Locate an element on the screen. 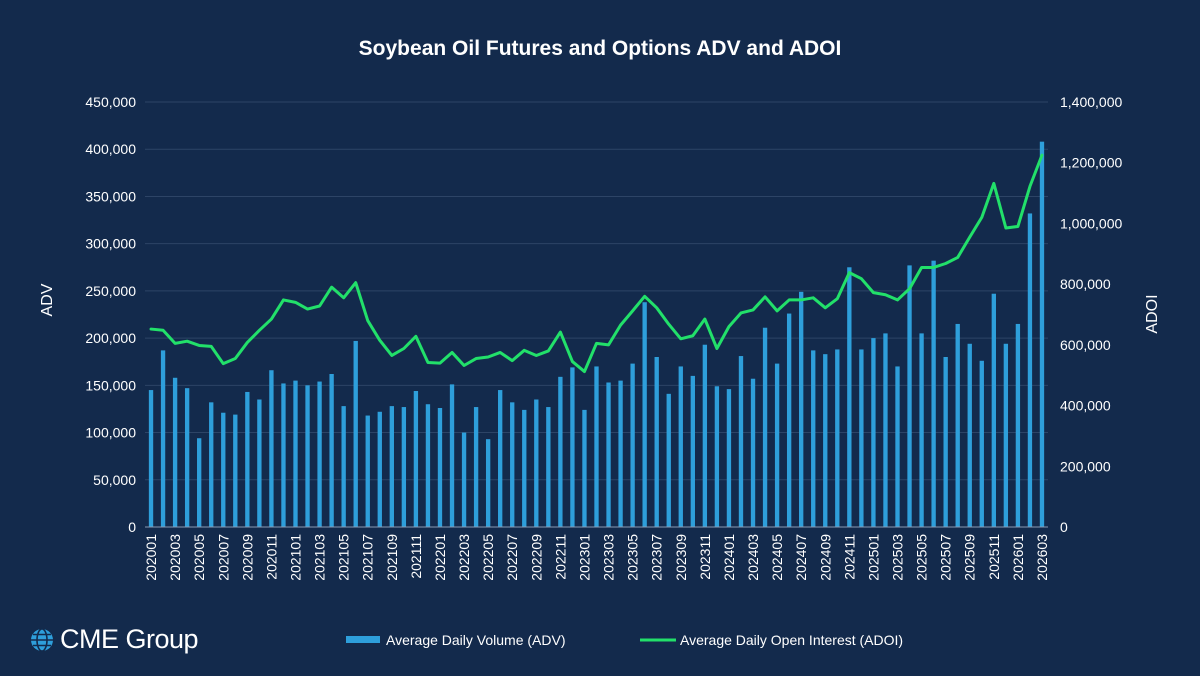 The width and height of the screenshot is (1200, 676). x-tick-label: 202603 is located at coordinates (1042, 557).